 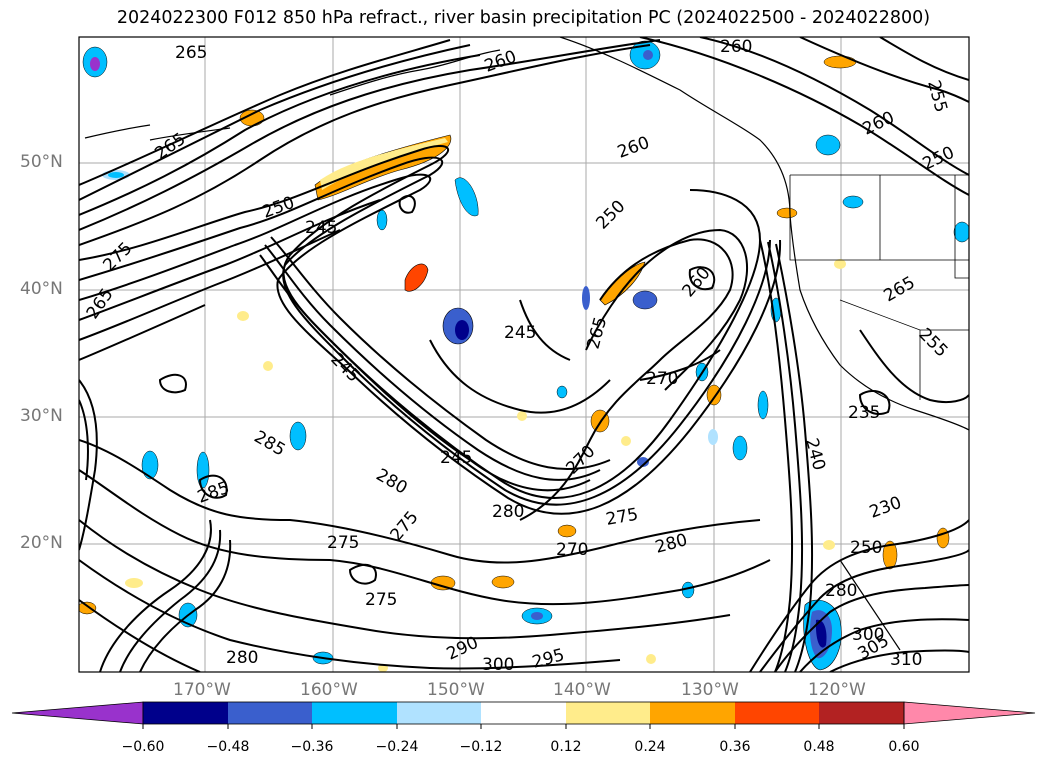 I want to click on contour-label: 250, so click(x=866, y=548).